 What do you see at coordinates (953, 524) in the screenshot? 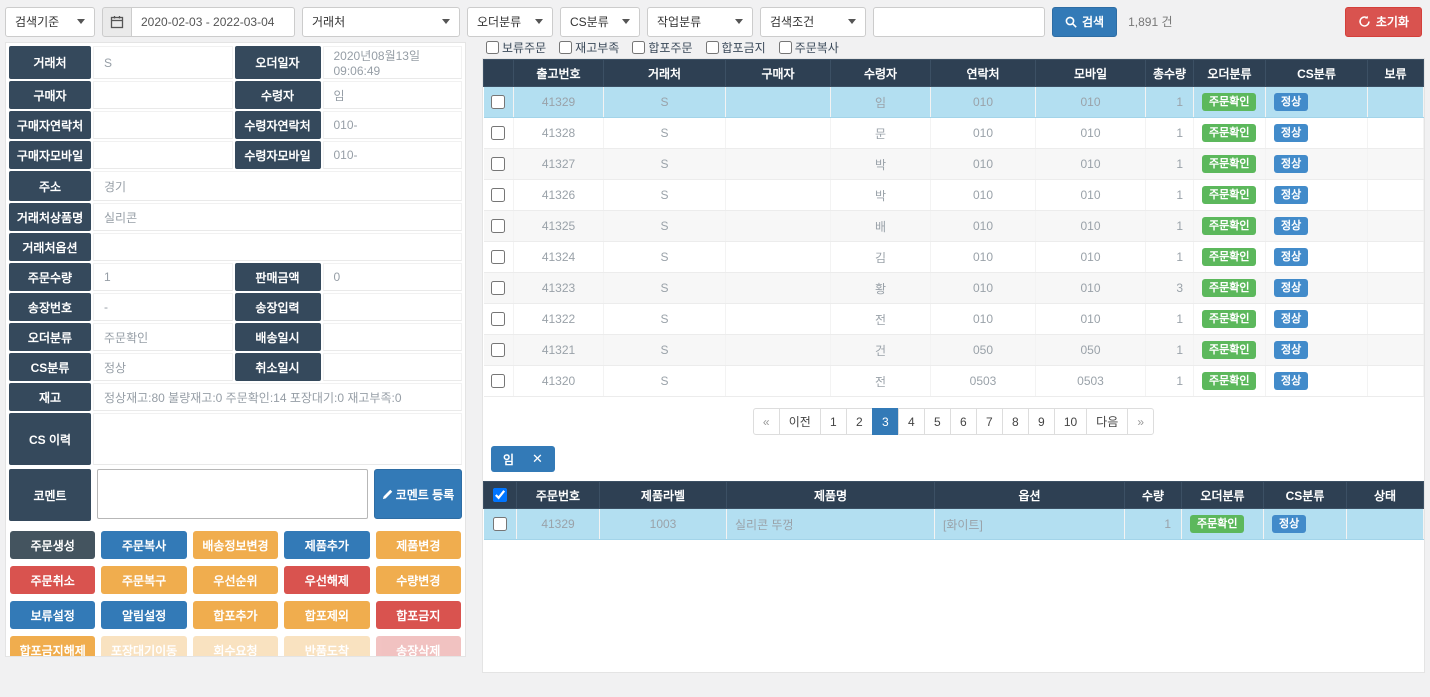
I see `table-row: 41329 1003 실리콘 뚜껑 [화이트] 1 주문확인 정상` at bounding box center [953, 524].